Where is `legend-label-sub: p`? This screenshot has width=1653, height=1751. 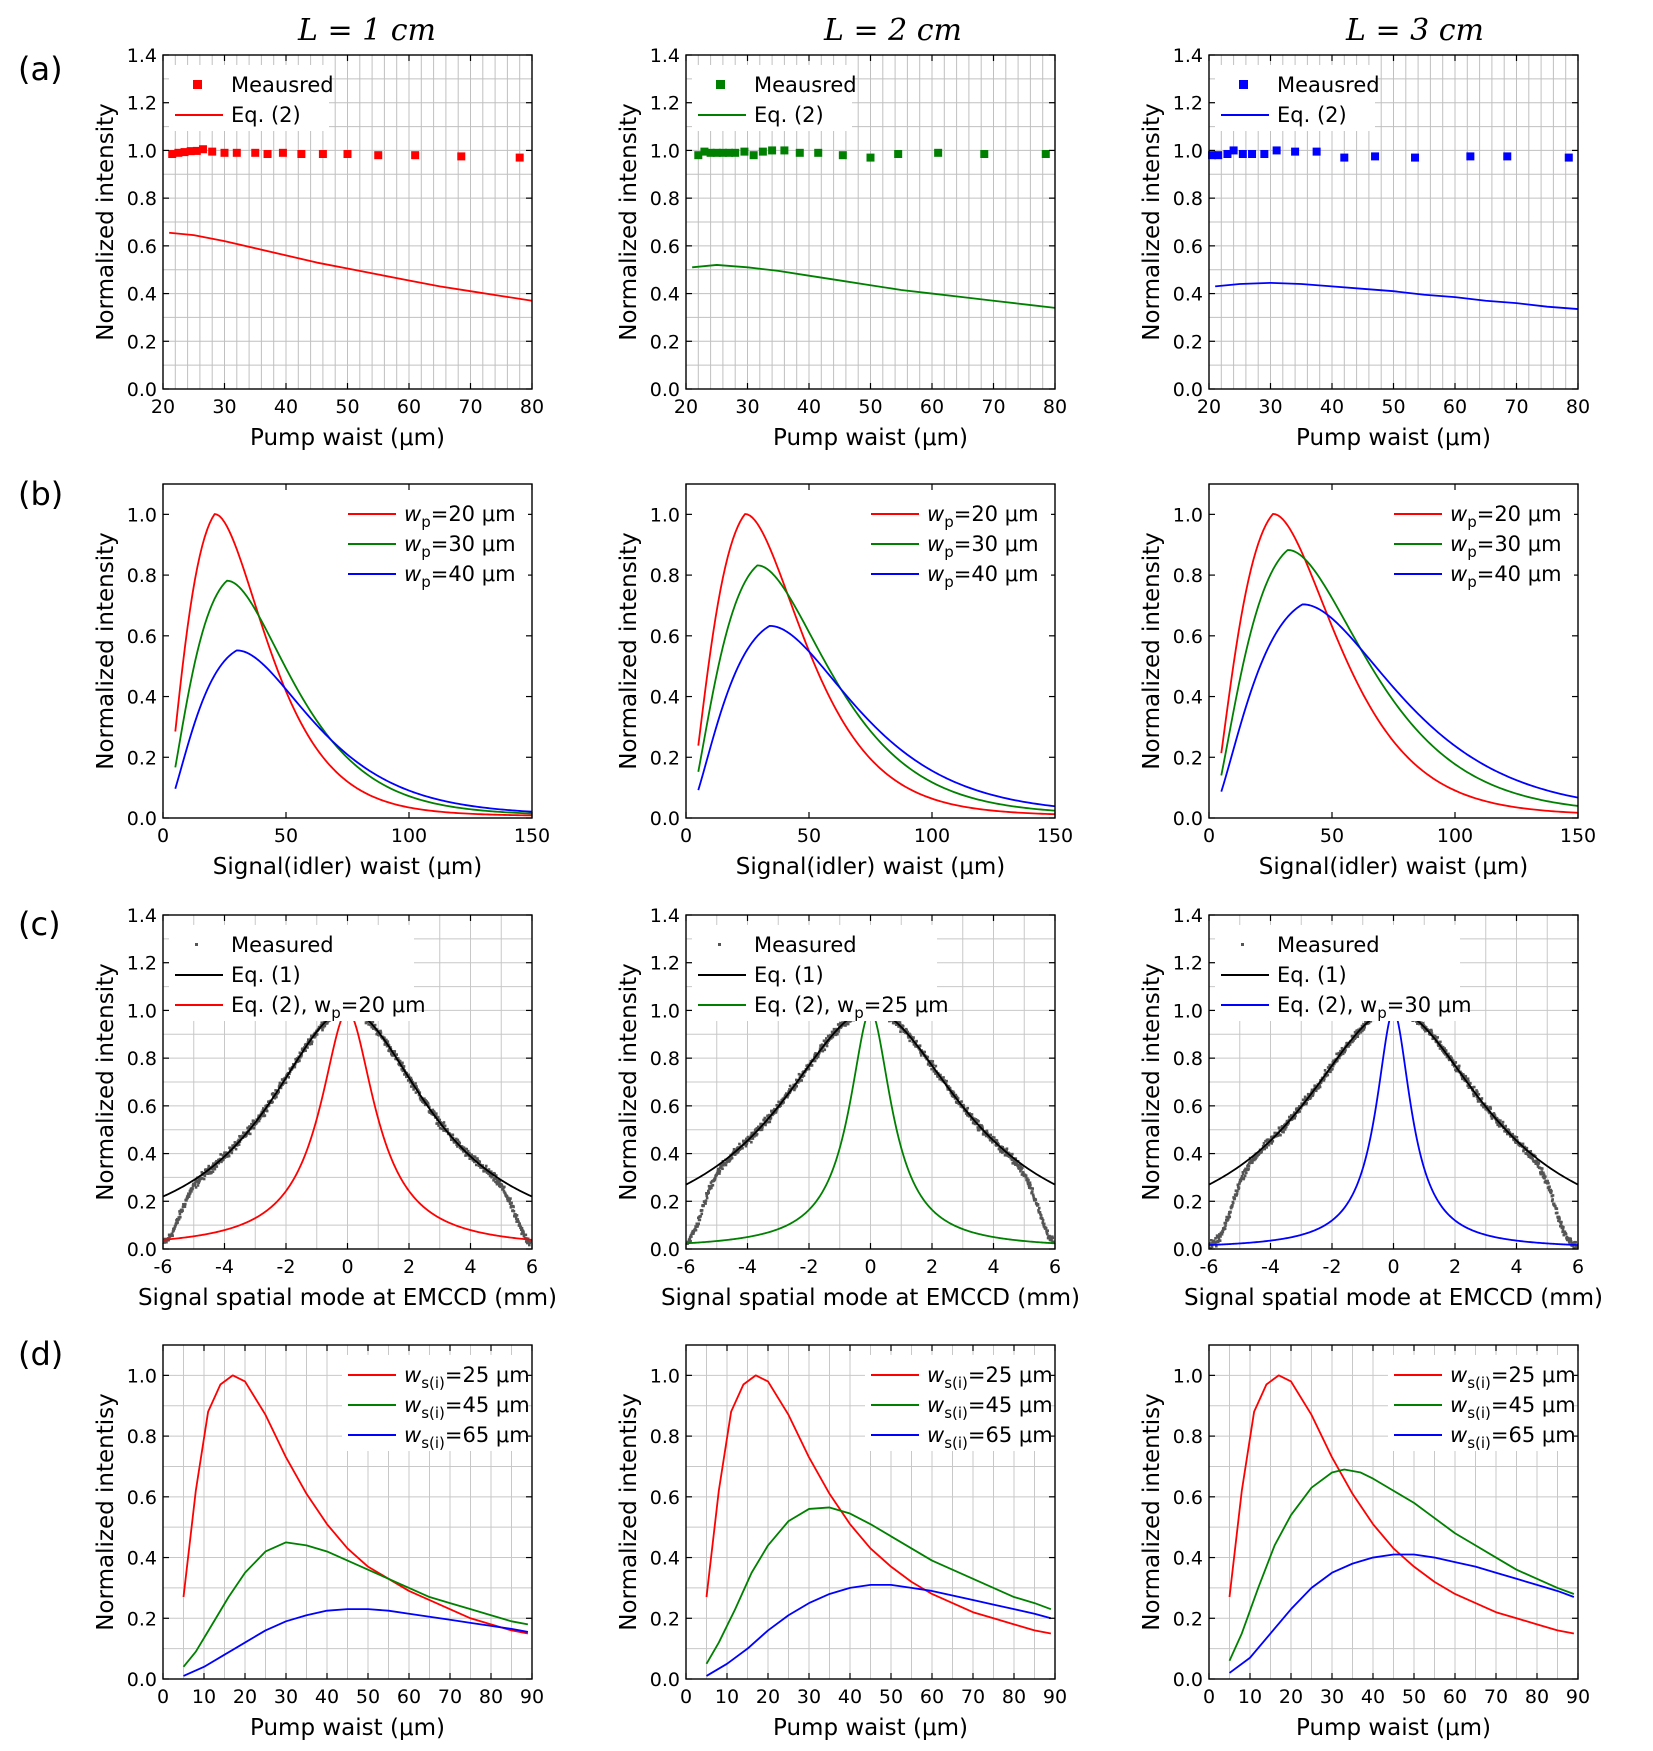
legend-label-sub: p is located at coordinates (1472, 552).